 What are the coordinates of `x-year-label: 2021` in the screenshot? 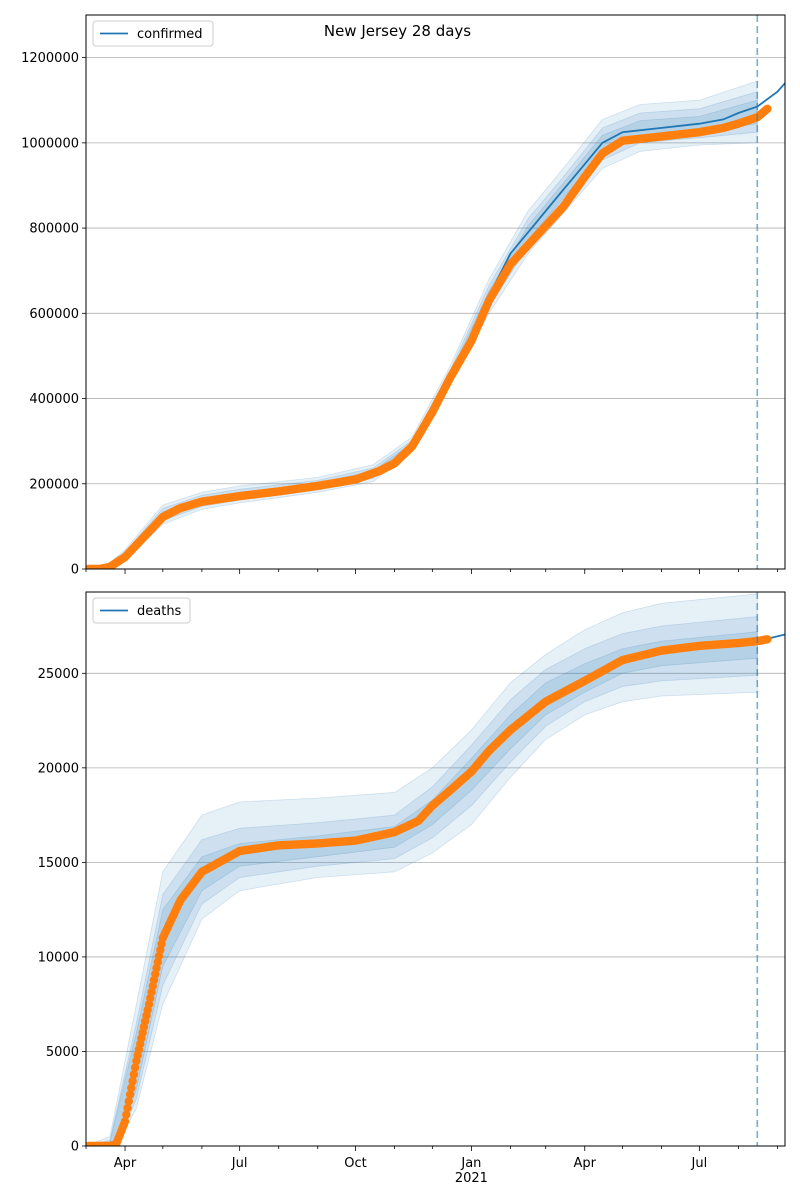 It's located at (471, 1178).